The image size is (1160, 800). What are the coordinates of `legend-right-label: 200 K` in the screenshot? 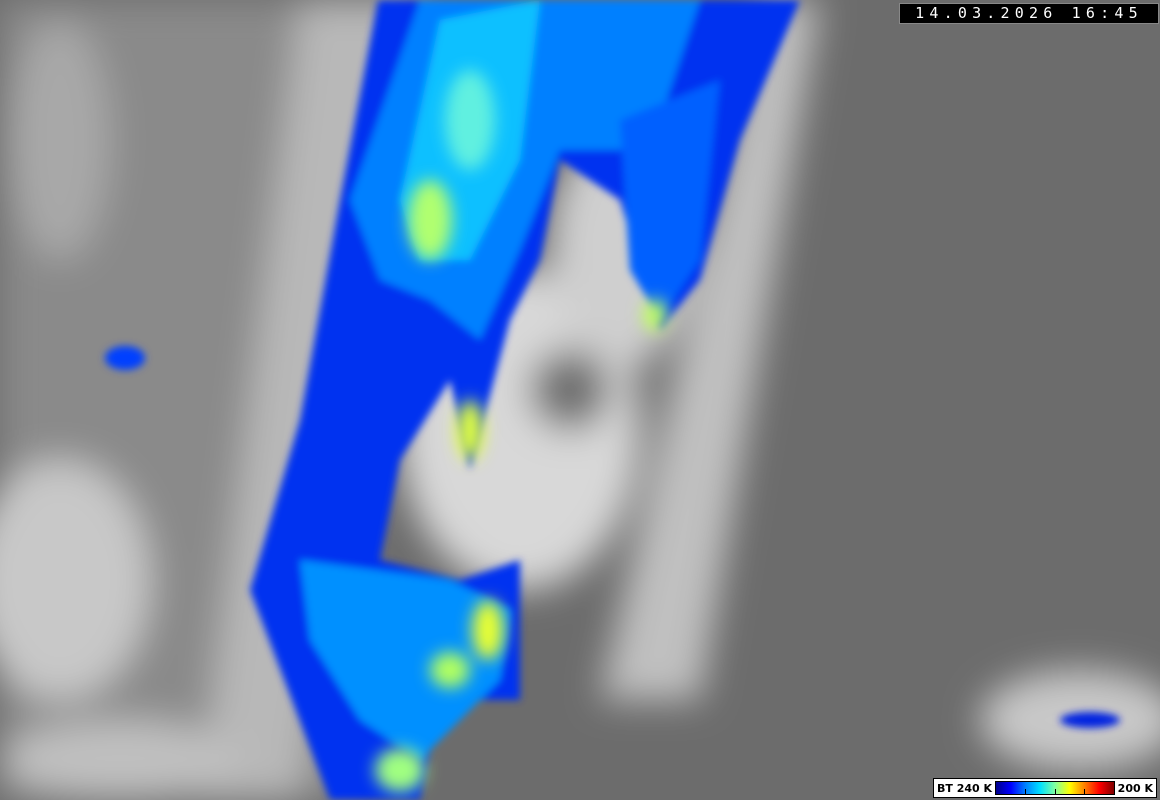 It's located at (1135, 788).